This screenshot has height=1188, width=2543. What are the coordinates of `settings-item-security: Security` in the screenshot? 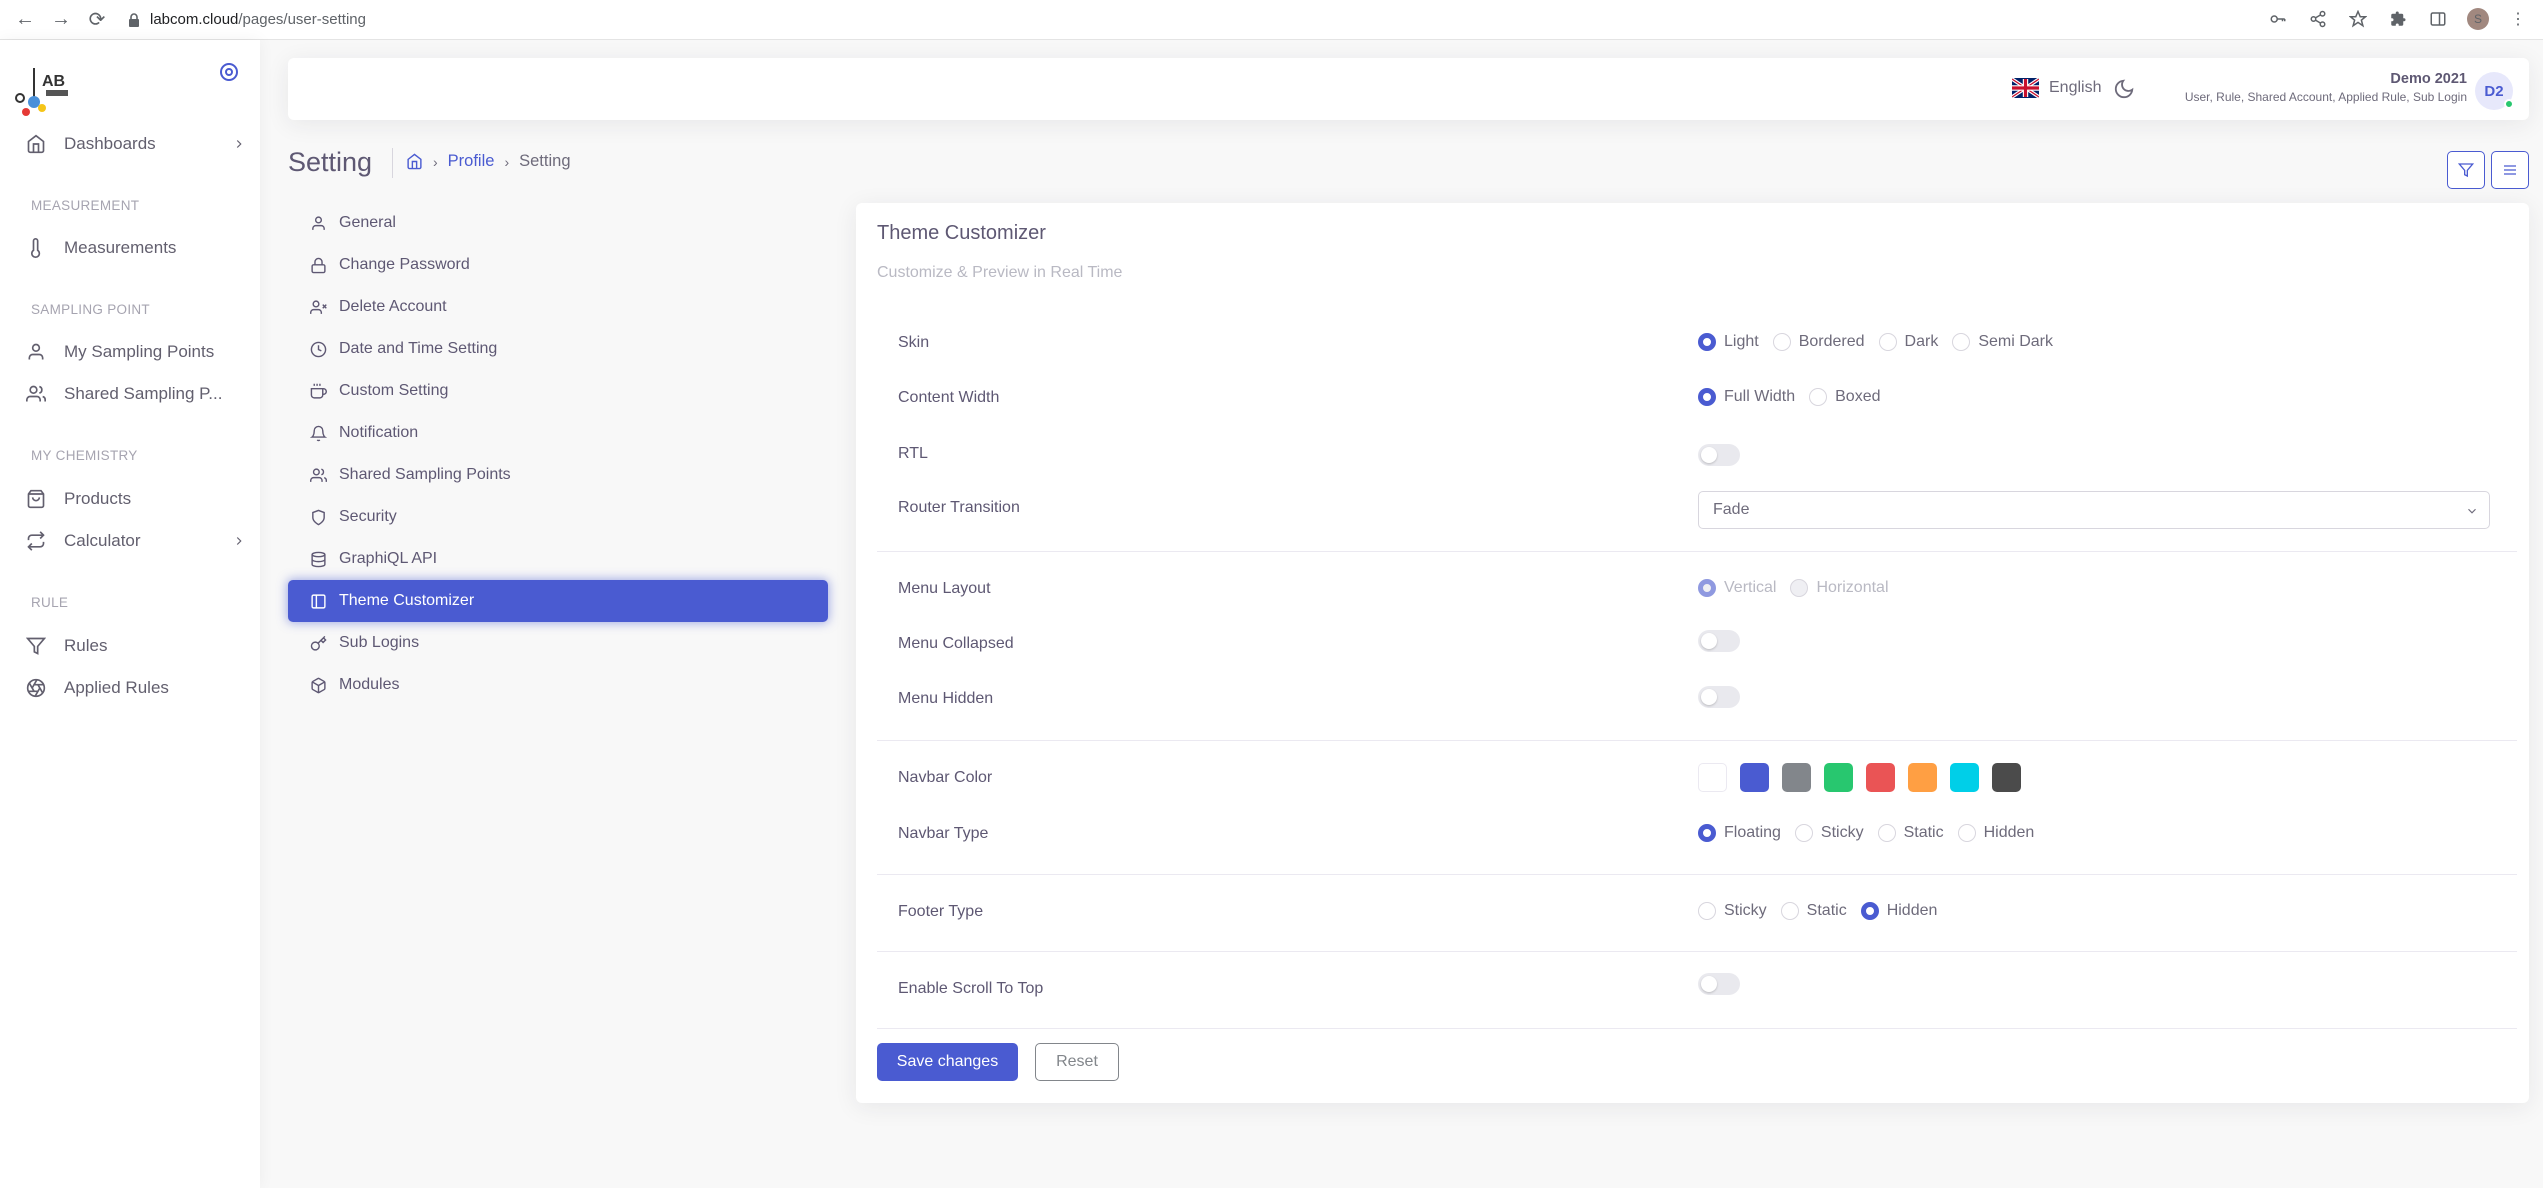 It's located at (558, 517).